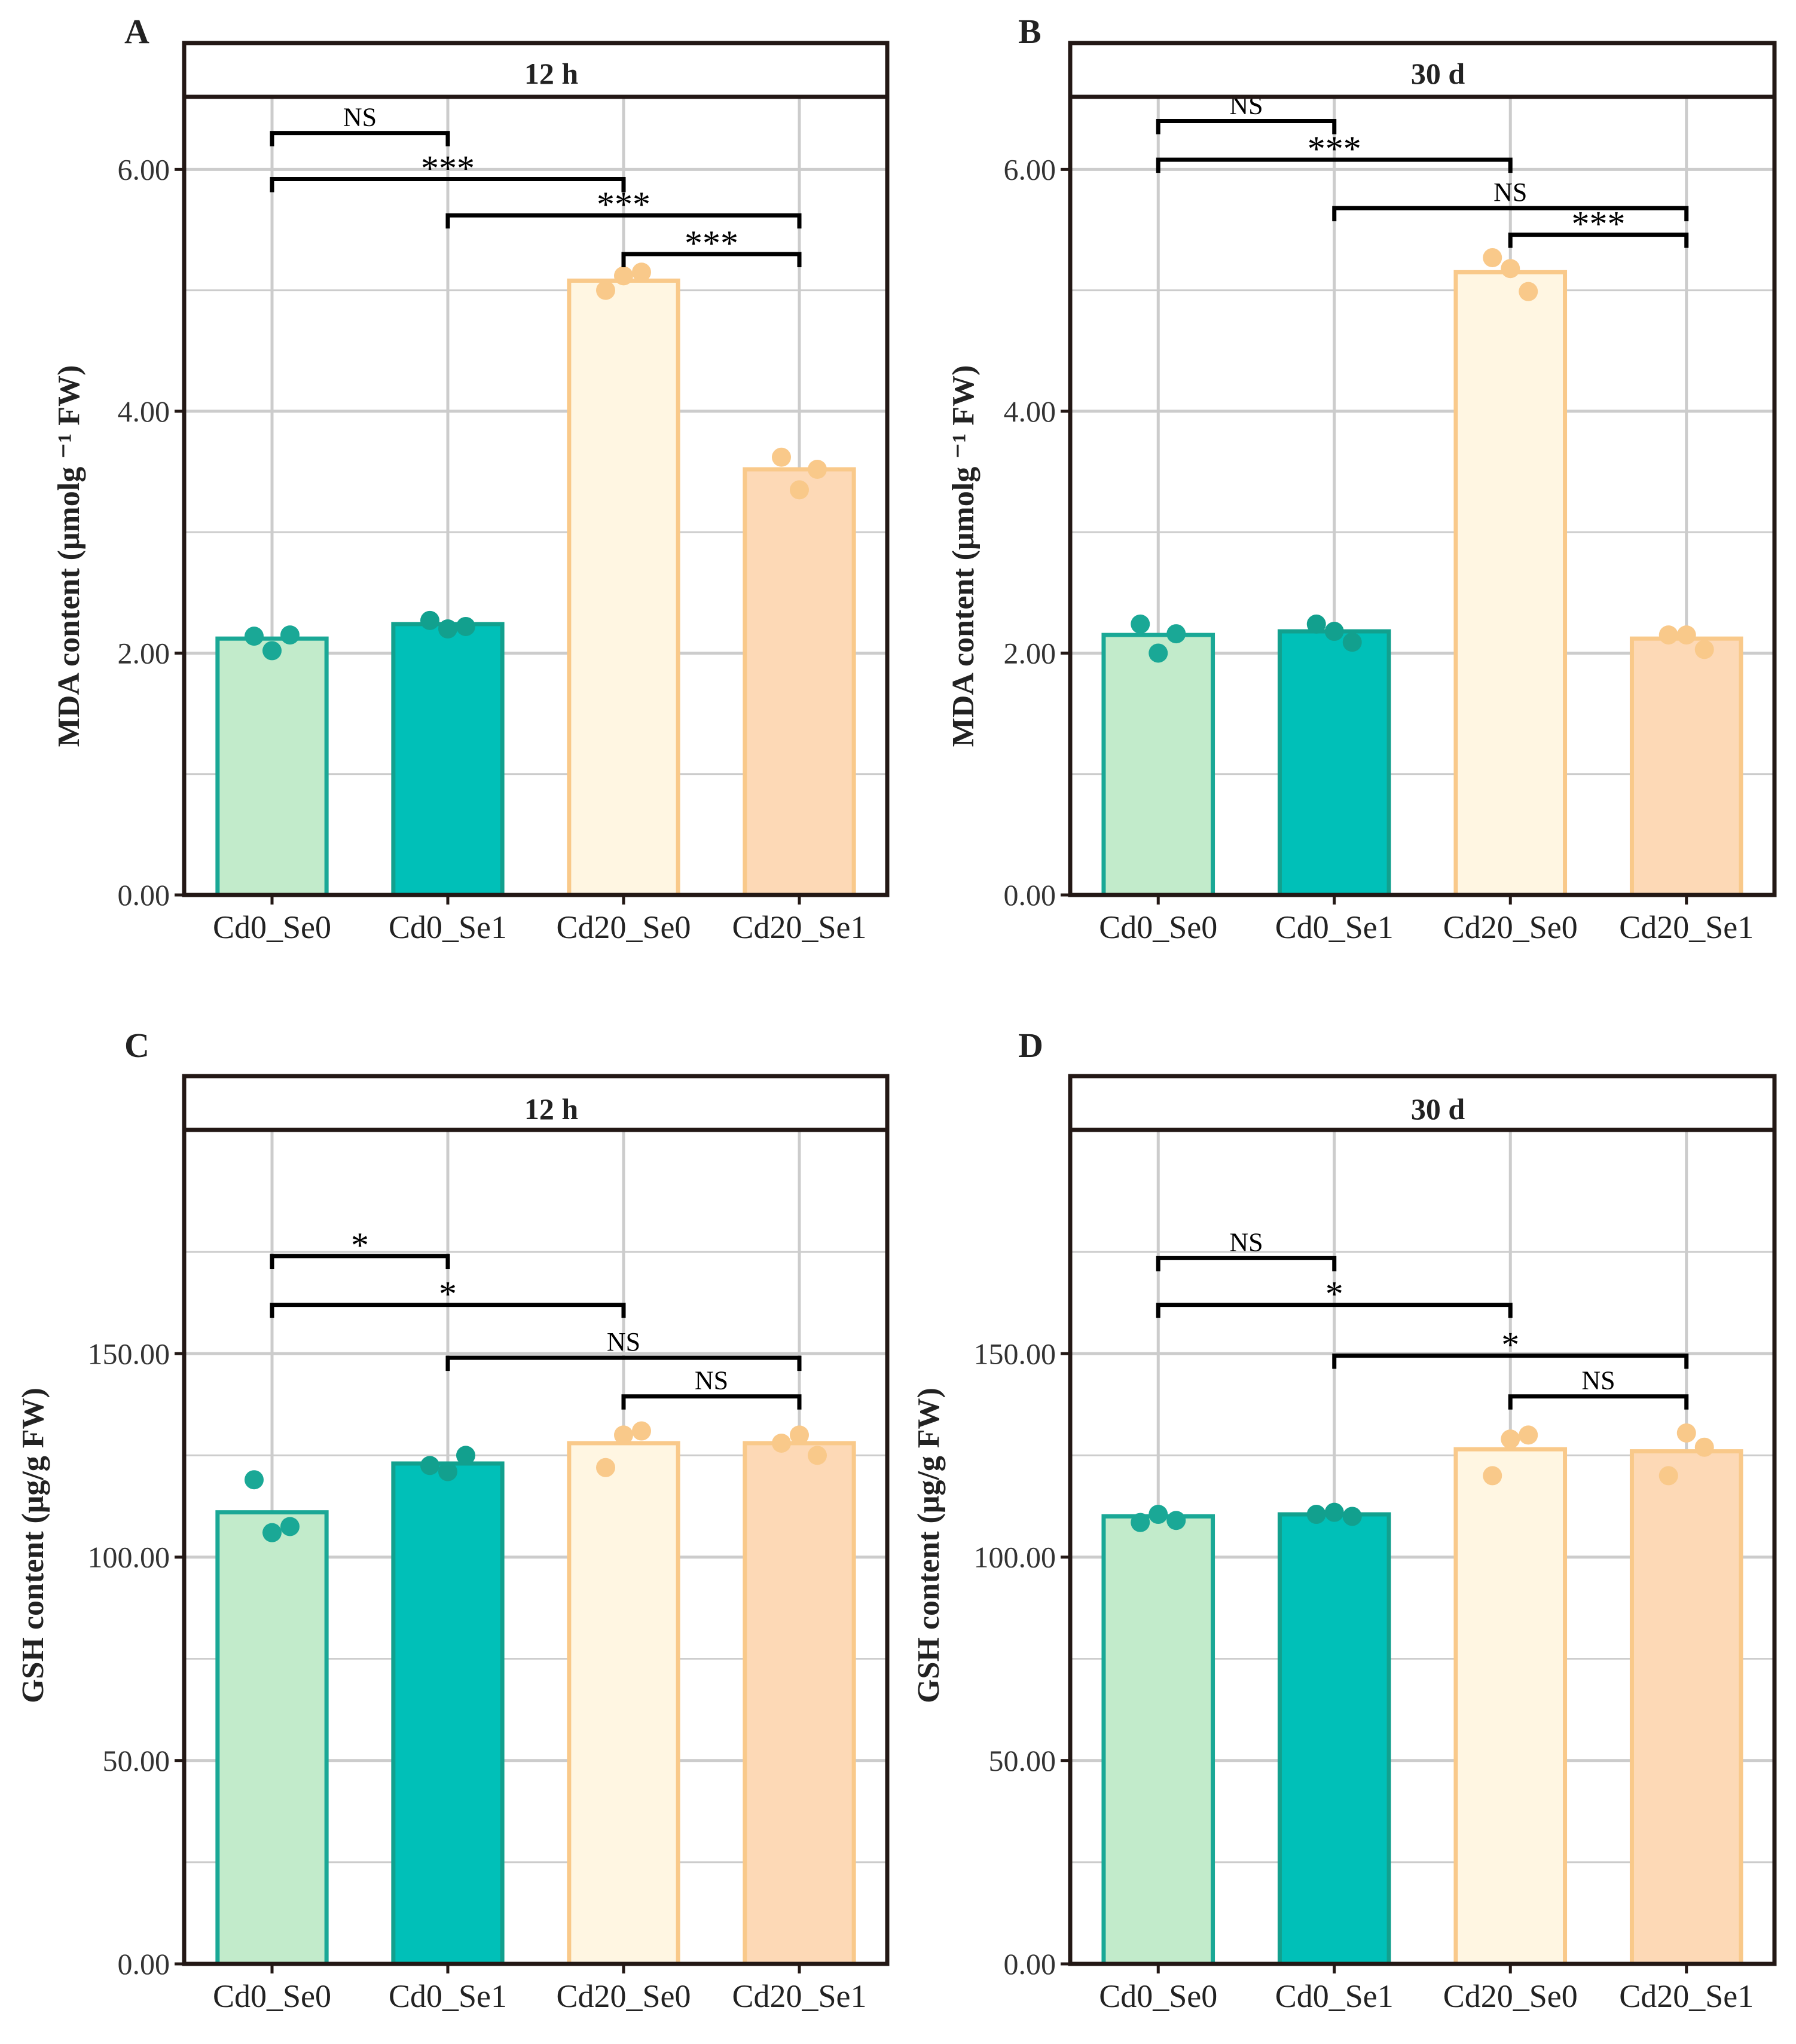 This screenshot has height=2044, width=1796. What do you see at coordinates (799, 1703) in the screenshot?
I see `bar-Cd20_Se1` at bounding box center [799, 1703].